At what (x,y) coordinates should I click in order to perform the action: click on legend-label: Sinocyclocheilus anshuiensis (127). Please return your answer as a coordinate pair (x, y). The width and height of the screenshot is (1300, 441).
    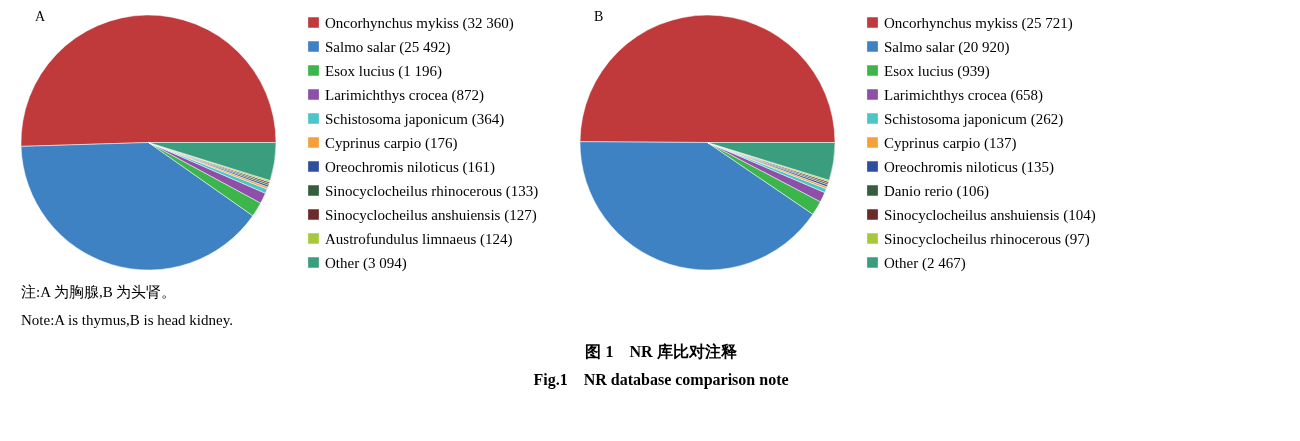
    Looking at the image, I should click on (431, 215).